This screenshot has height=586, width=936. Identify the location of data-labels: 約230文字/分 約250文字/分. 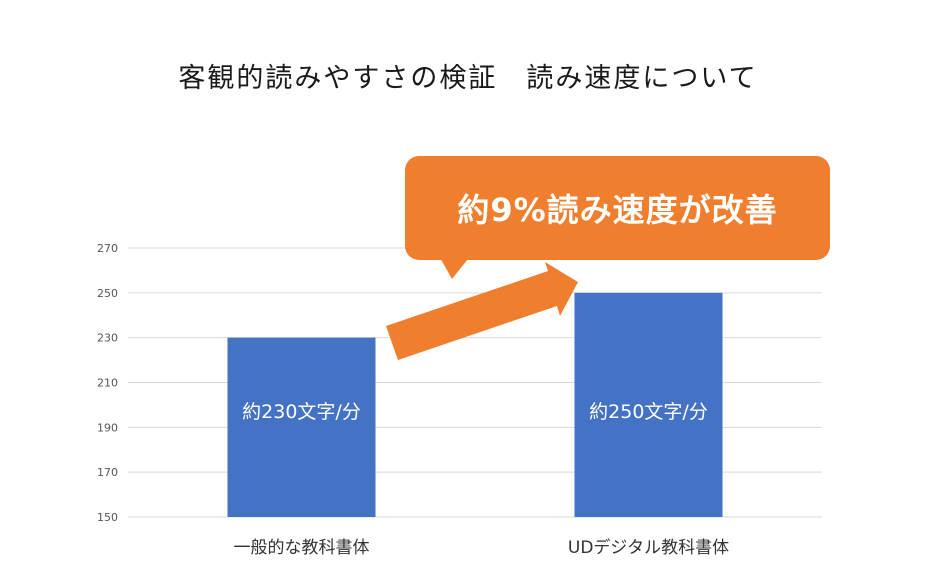
(475, 412).